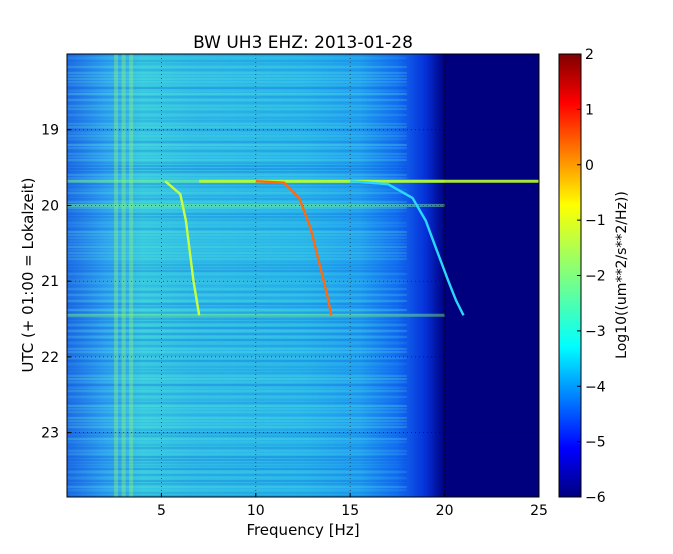  What do you see at coordinates (302, 530) in the screenshot?
I see `x-axis-label: Frequency [Hz]` at bounding box center [302, 530].